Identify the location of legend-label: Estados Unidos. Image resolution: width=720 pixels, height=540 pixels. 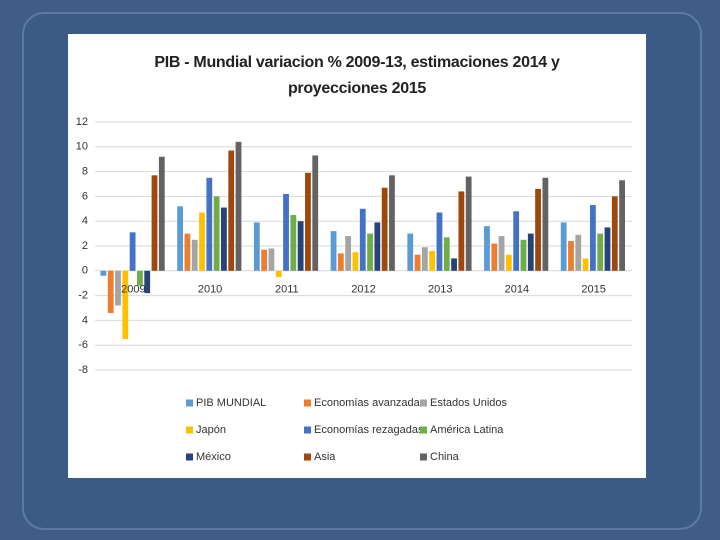
(469, 403).